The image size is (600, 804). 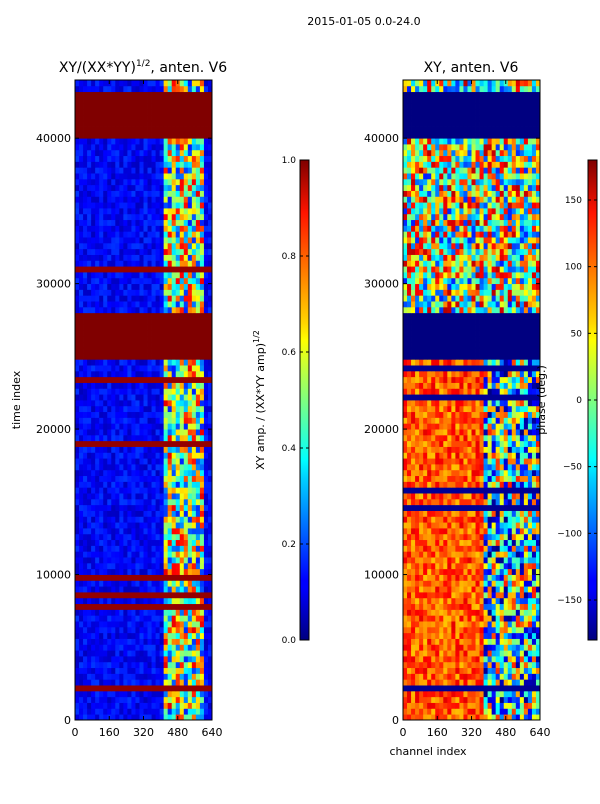 What do you see at coordinates (577, 334) in the screenshot?
I see `colorbar-tick-label: 50` at bounding box center [577, 334].